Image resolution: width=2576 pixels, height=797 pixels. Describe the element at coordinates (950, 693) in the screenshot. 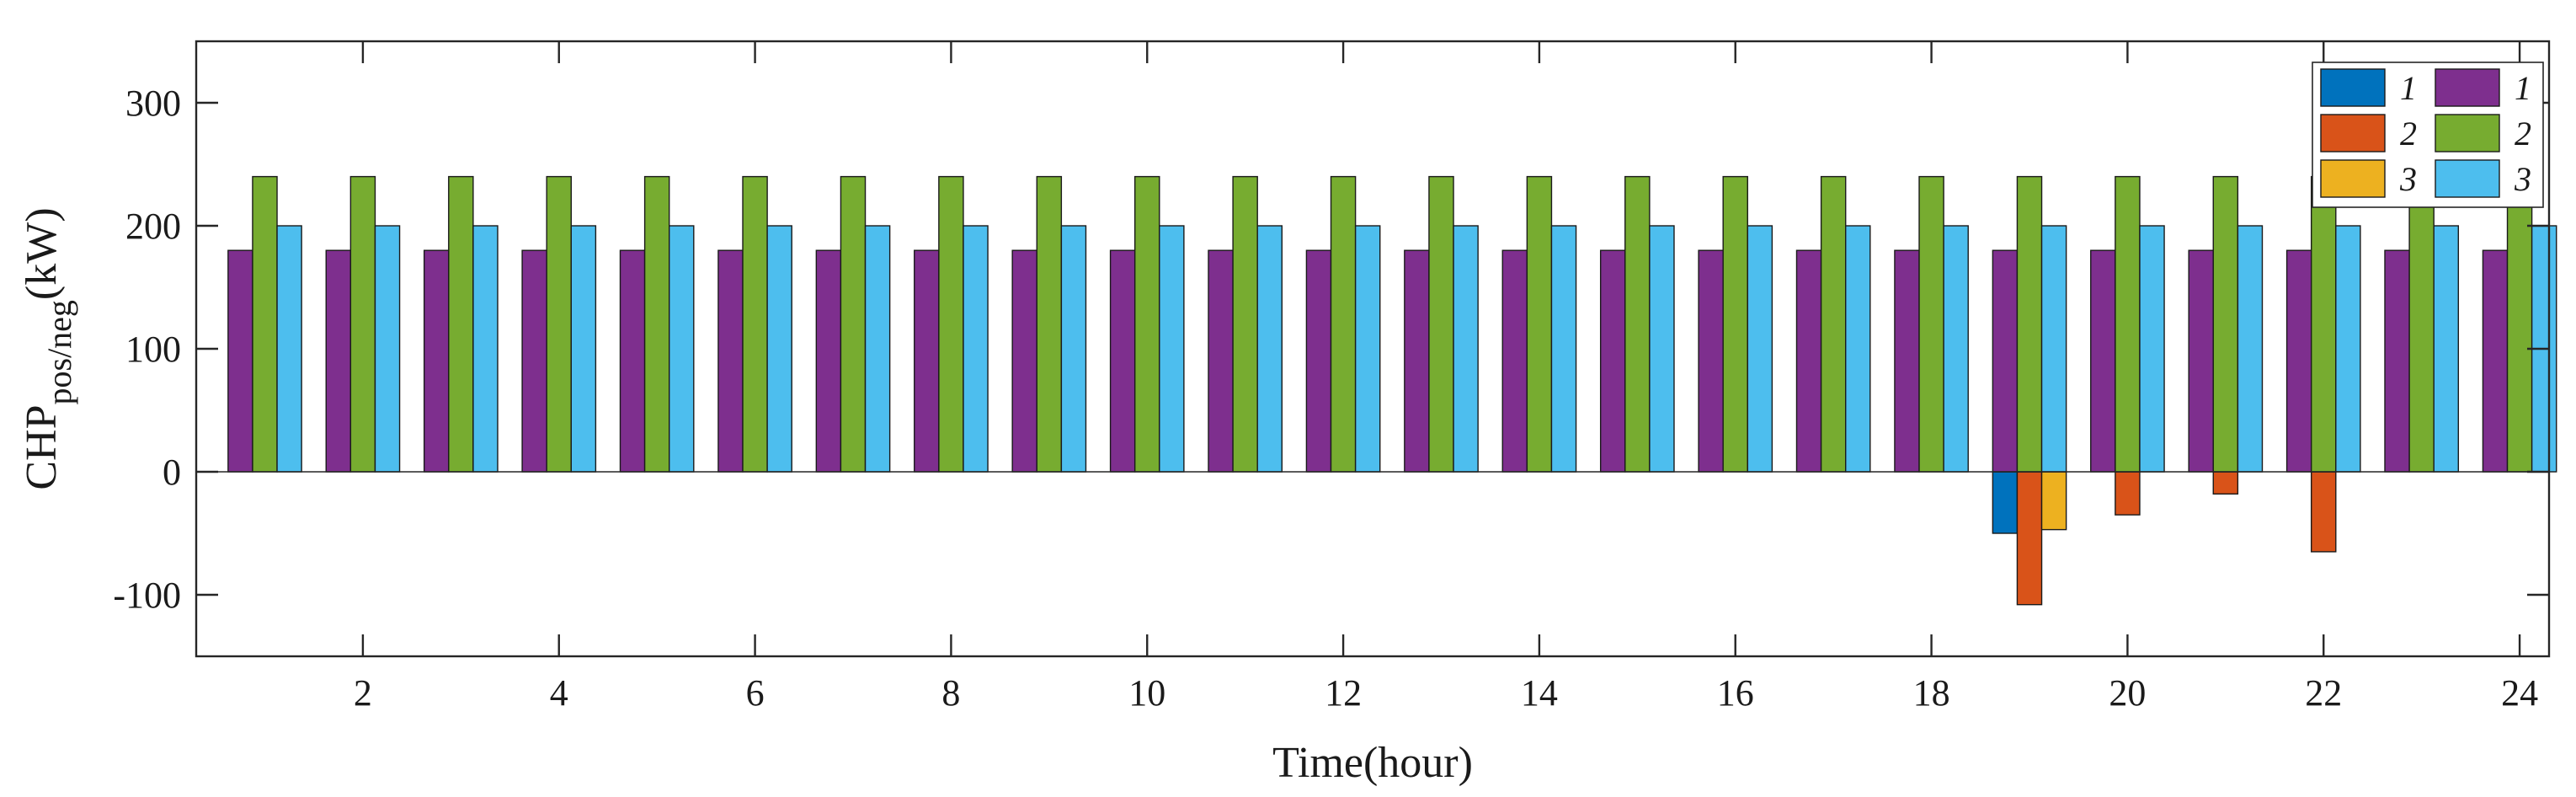

I see `x-tick-label: 8` at that location.